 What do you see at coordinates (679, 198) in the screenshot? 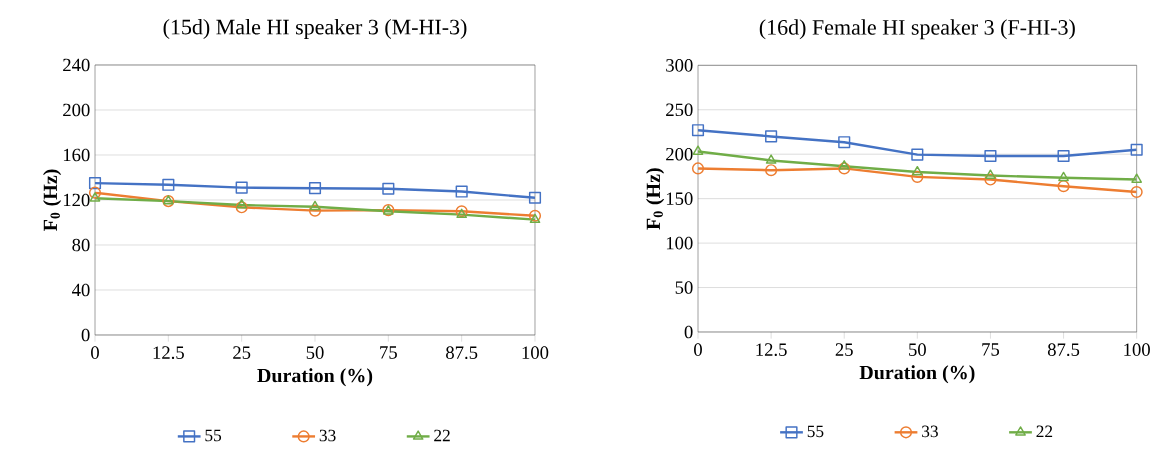
I see `y-tick-label: 150` at bounding box center [679, 198].